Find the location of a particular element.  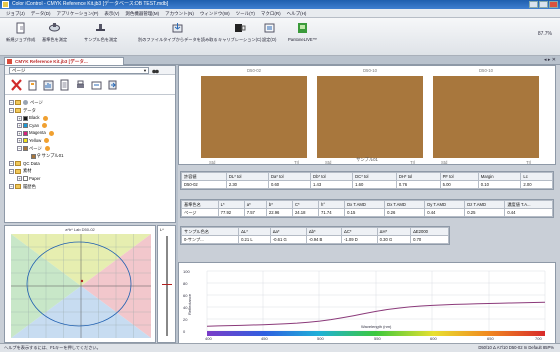

measure-standard-label: 基準色を測定 is located at coordinates (55, 39).